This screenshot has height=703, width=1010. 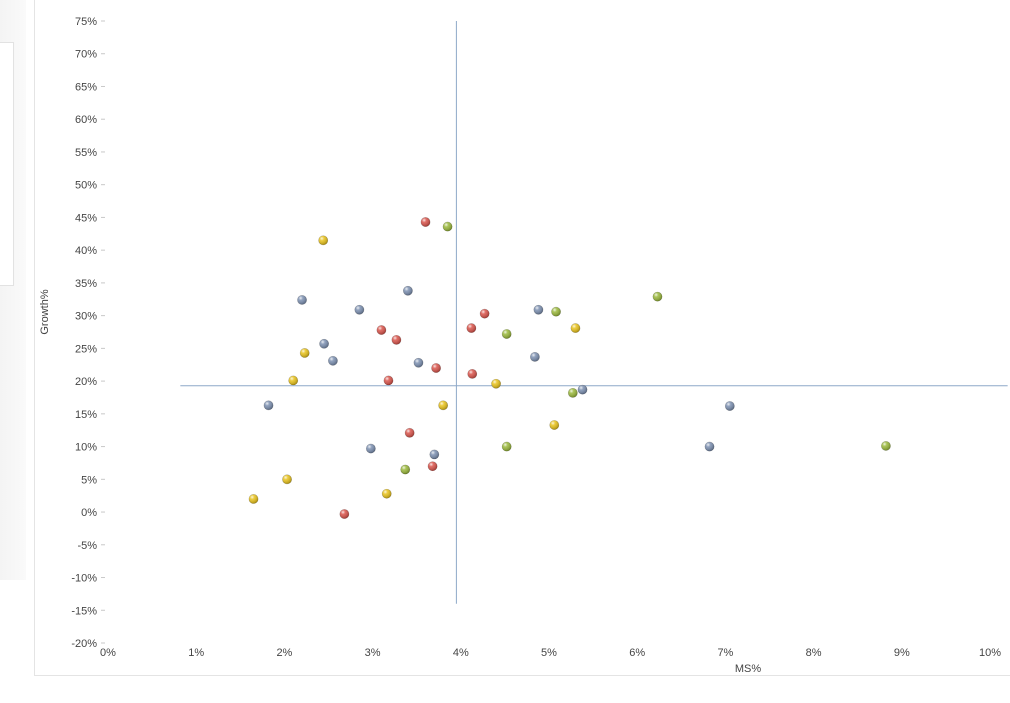 What do you see at coordinates (637, 653) in the screenshot?
I see `x-tick-label: 6%` at bounding box center [637, 653].